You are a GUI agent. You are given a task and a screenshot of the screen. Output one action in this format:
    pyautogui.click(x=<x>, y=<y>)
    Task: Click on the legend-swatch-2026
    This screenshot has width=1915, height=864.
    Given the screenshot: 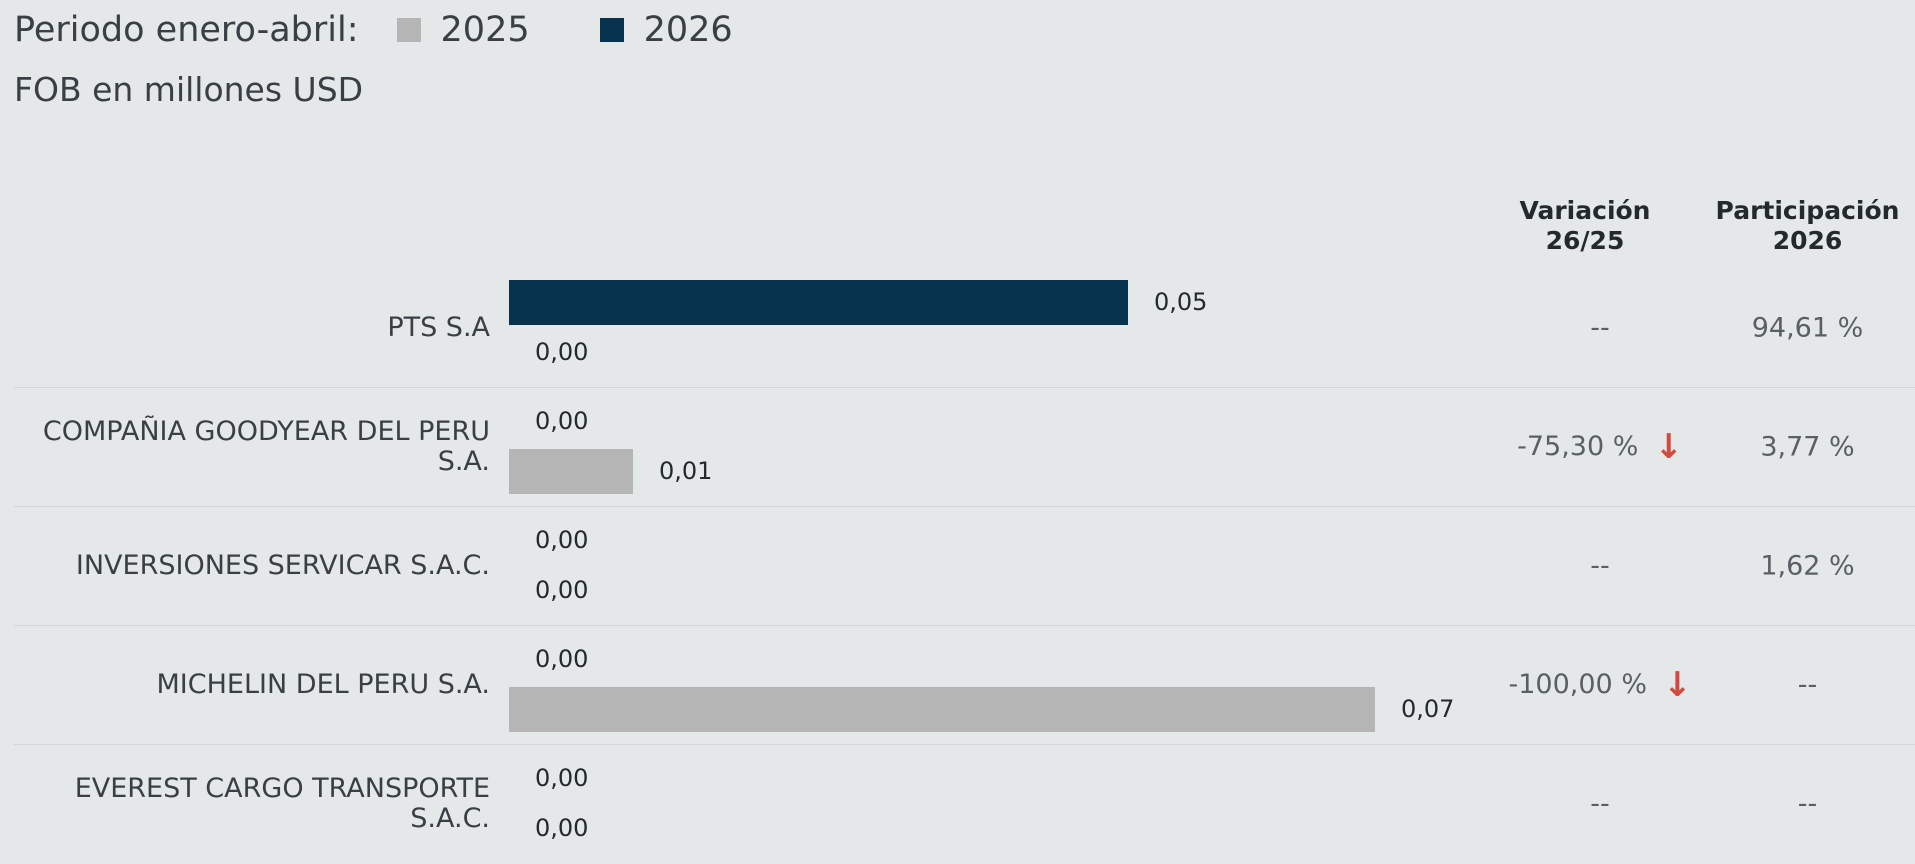 What is the action you would take?
    pyautogui.click(x=611, y=30)
    